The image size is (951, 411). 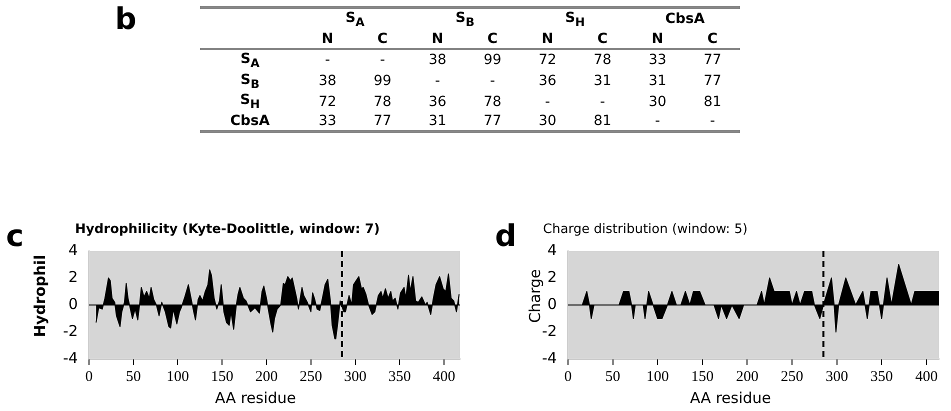 I want to click on y-axis-title: Charge, so click(x=535, y=296).